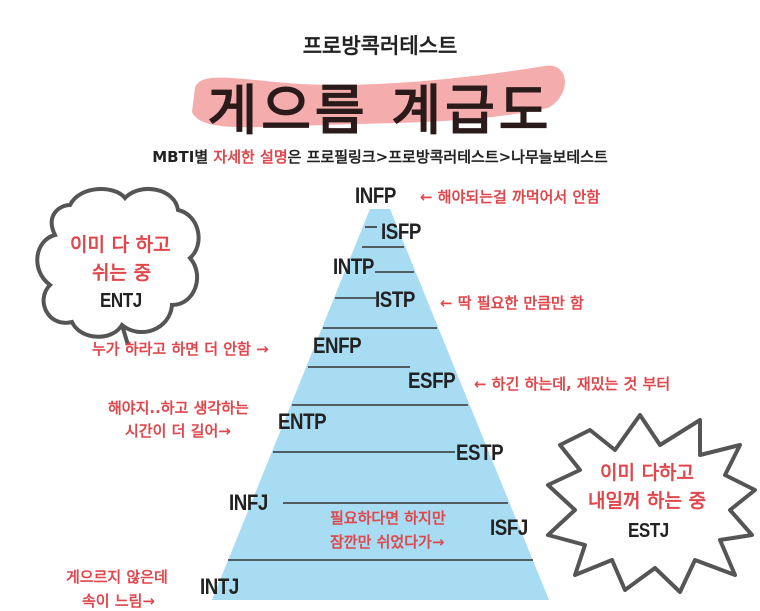  What do you see at coordinates (178, 431) in the screenshot?
I see `note-entp-2: 시간이 더 길어→` at bounding box center [178, 431].